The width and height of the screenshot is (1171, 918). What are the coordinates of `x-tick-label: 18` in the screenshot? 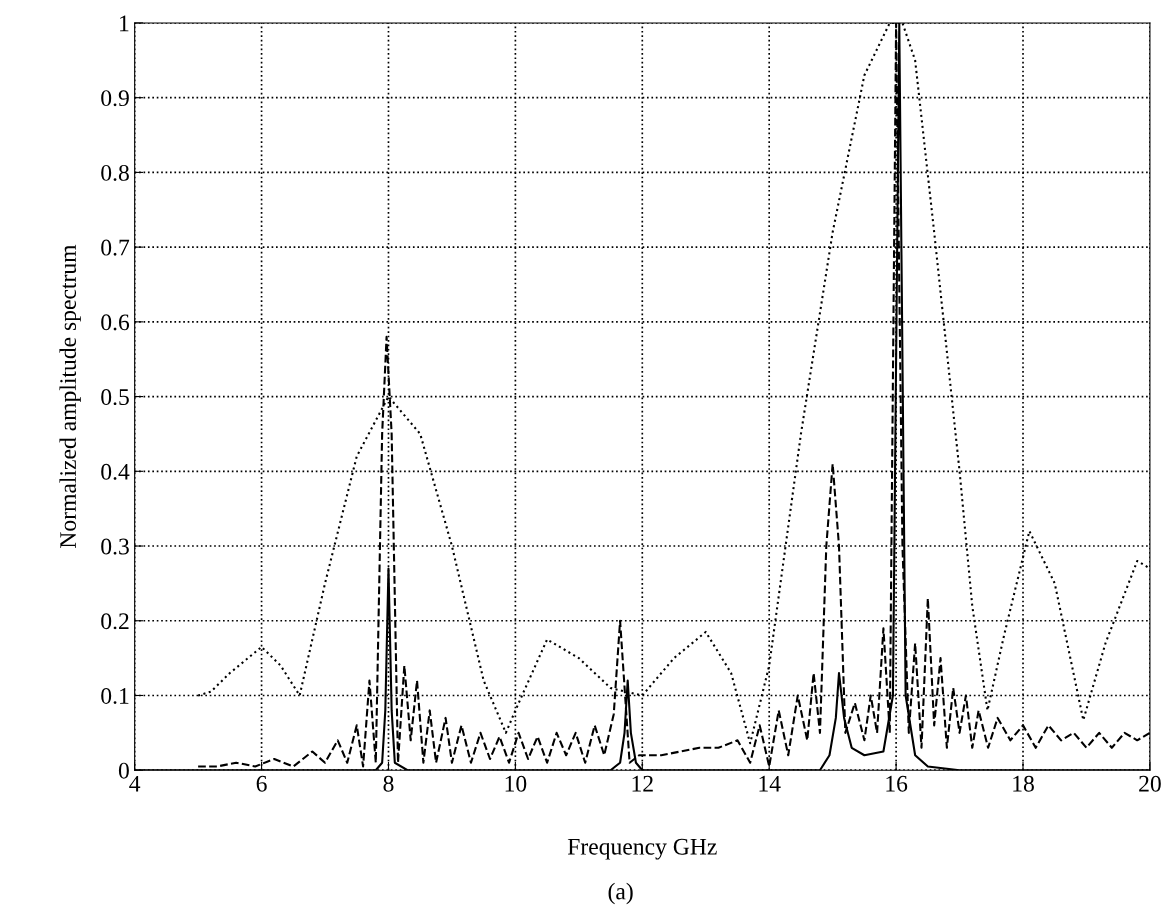 It's located at (1023, 783).